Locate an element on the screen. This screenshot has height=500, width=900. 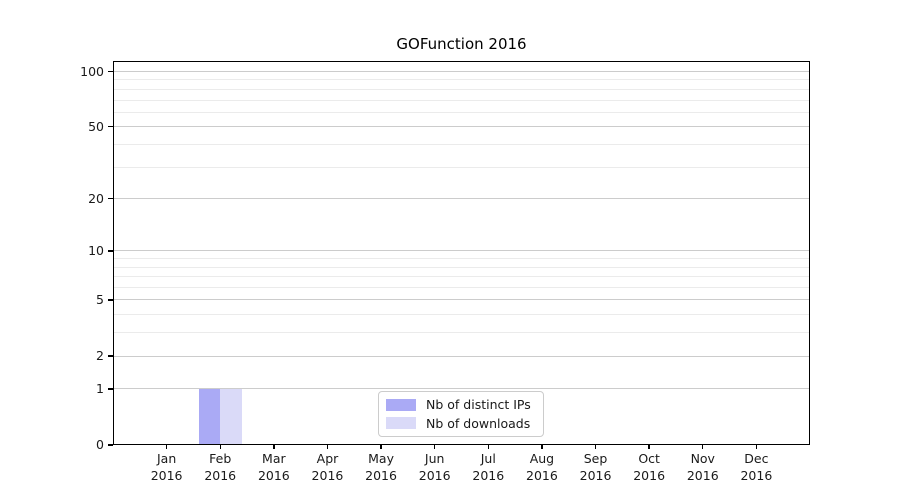
x-tick-jan is located at coordinates (166, 447).